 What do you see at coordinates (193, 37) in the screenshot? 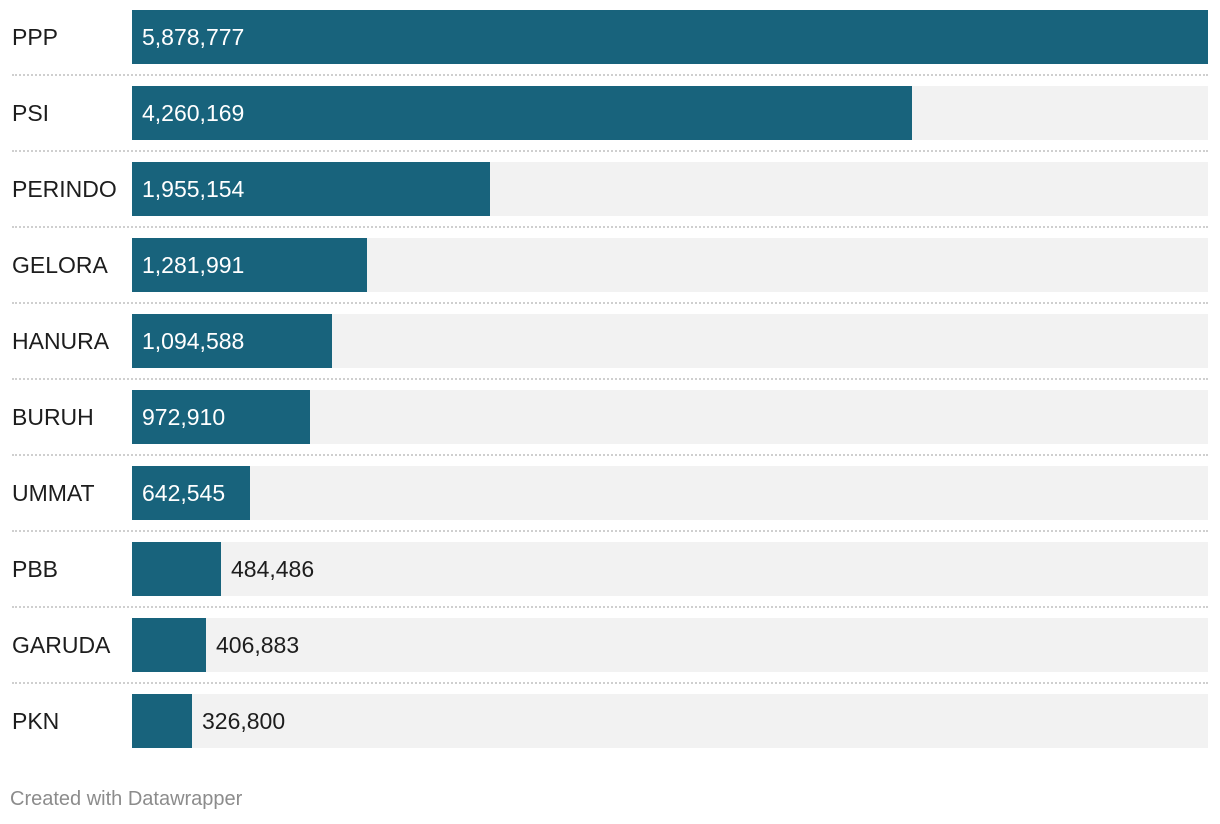
I see `value-label: 5,878,777` at bounding box center [193, 37].